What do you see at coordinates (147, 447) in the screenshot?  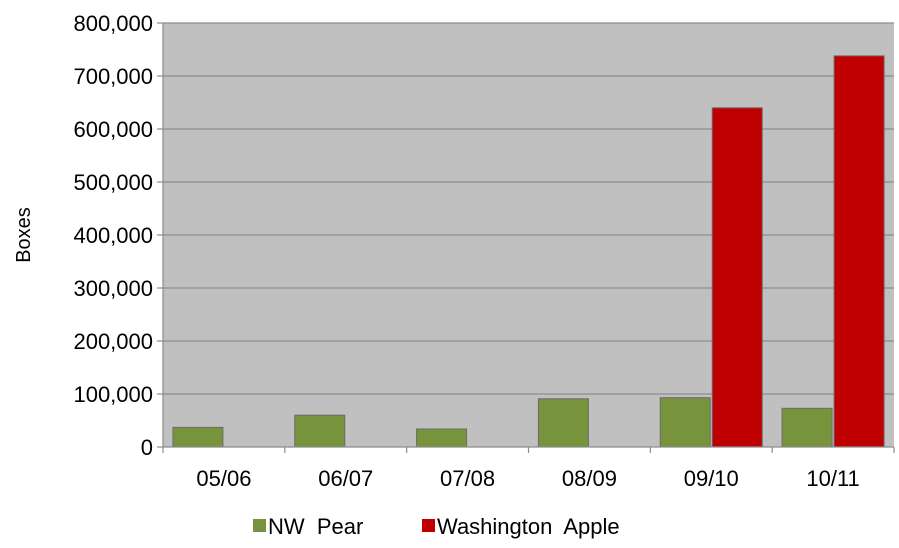 I see `y-tick-label: 0` at bounding box center [147, 447].